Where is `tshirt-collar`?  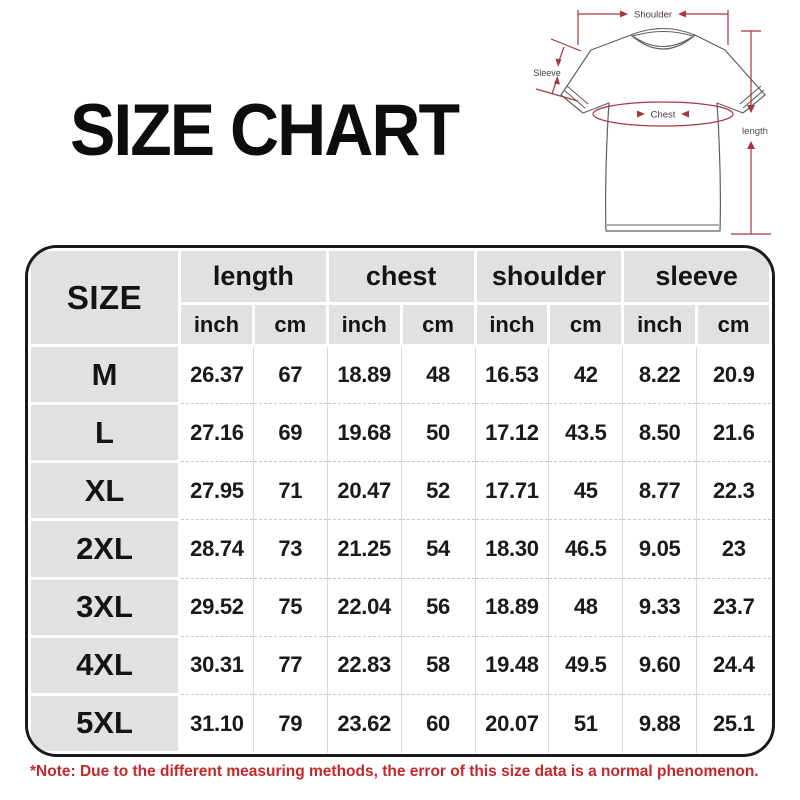 tshirt-collar is located at coordinates (663, 32).